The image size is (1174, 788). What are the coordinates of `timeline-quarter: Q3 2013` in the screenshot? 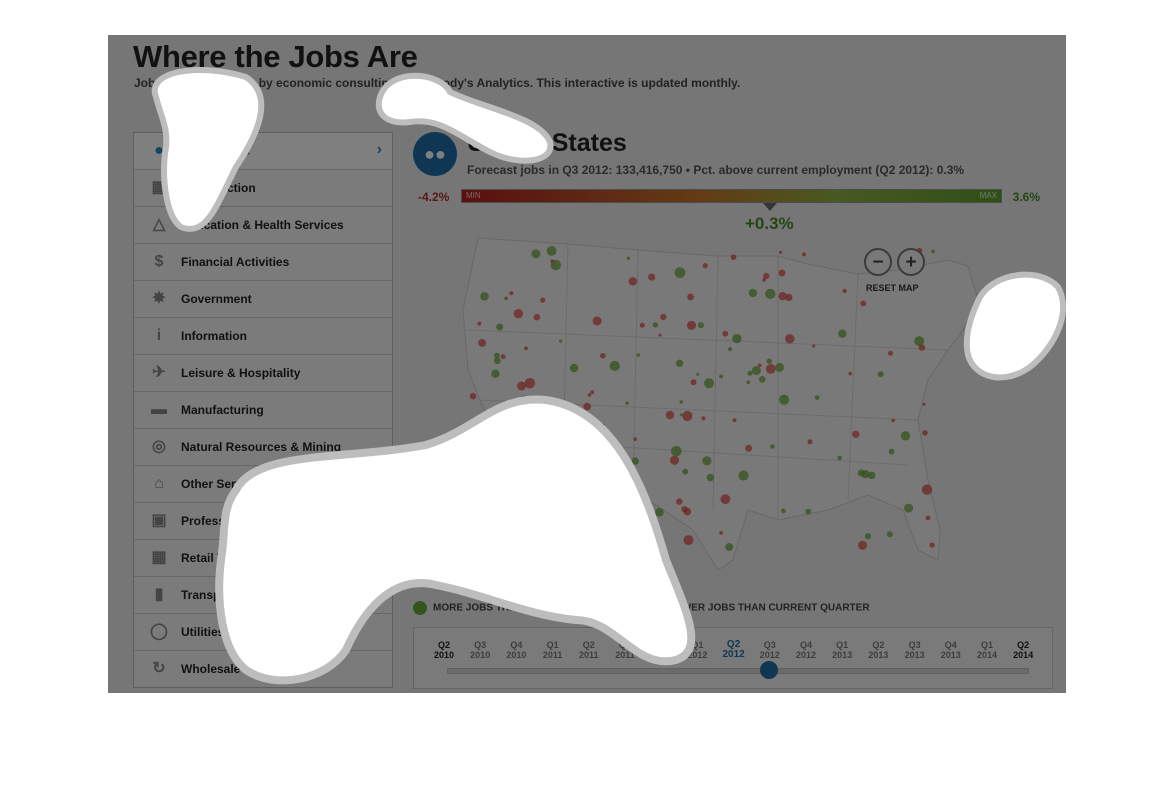 It's located at (915, 650).